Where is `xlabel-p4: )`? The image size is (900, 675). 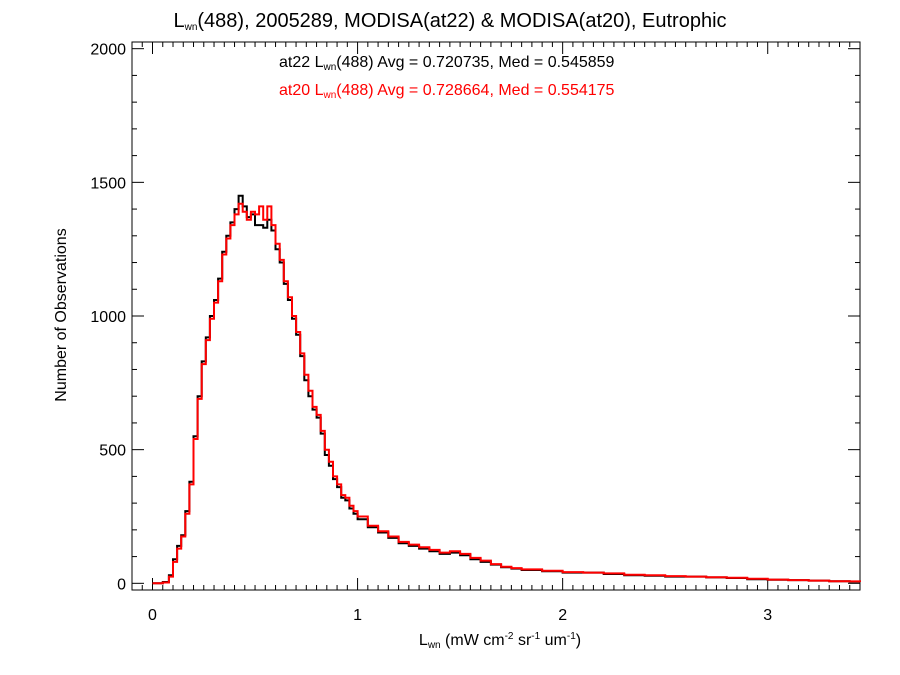 xlabel-p4: ) is located at coordinates (578, 640).